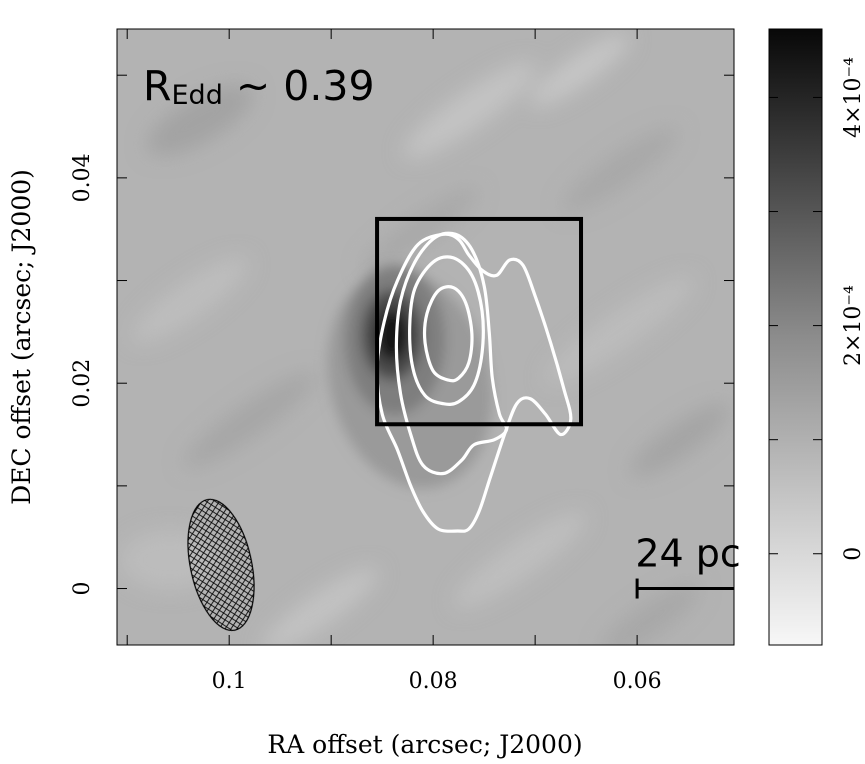 The width and height of the screenshot is (865, 764). What do you see at coordinates (221, 565) in the screenshot?
I see `beam-ellipse` at bounding box center [221, 565].